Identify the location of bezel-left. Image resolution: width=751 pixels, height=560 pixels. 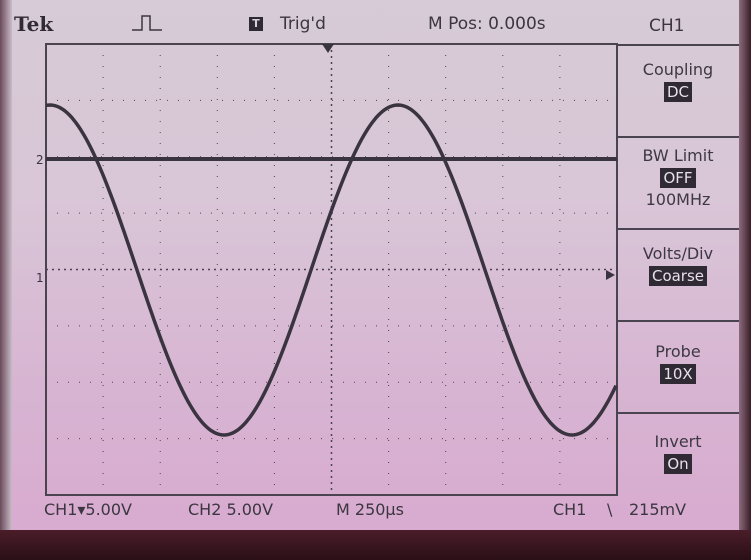
(6, 265).